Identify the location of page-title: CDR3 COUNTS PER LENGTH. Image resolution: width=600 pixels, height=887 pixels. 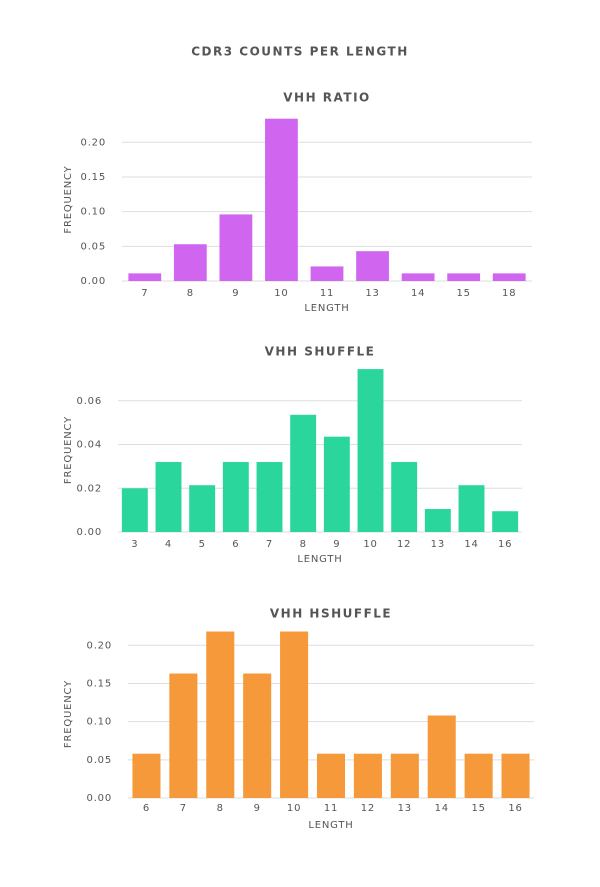
(300, 52).